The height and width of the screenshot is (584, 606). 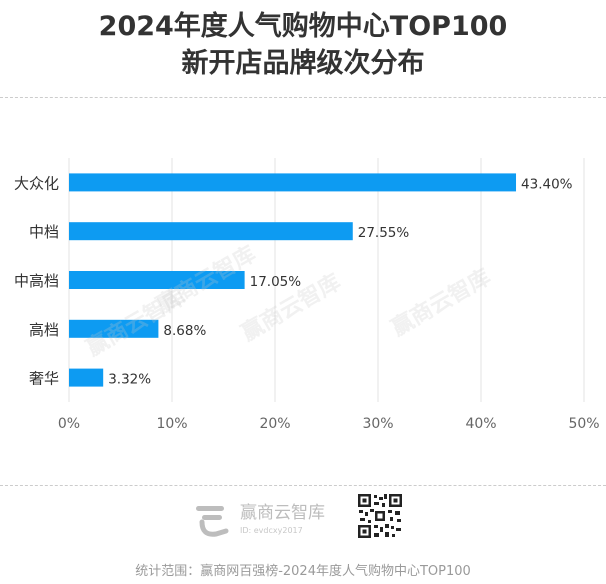 What do you see at coordinates (212, 521) in the screenshot?
I see `brand-mark-icon` at bounding box center [212, 521].